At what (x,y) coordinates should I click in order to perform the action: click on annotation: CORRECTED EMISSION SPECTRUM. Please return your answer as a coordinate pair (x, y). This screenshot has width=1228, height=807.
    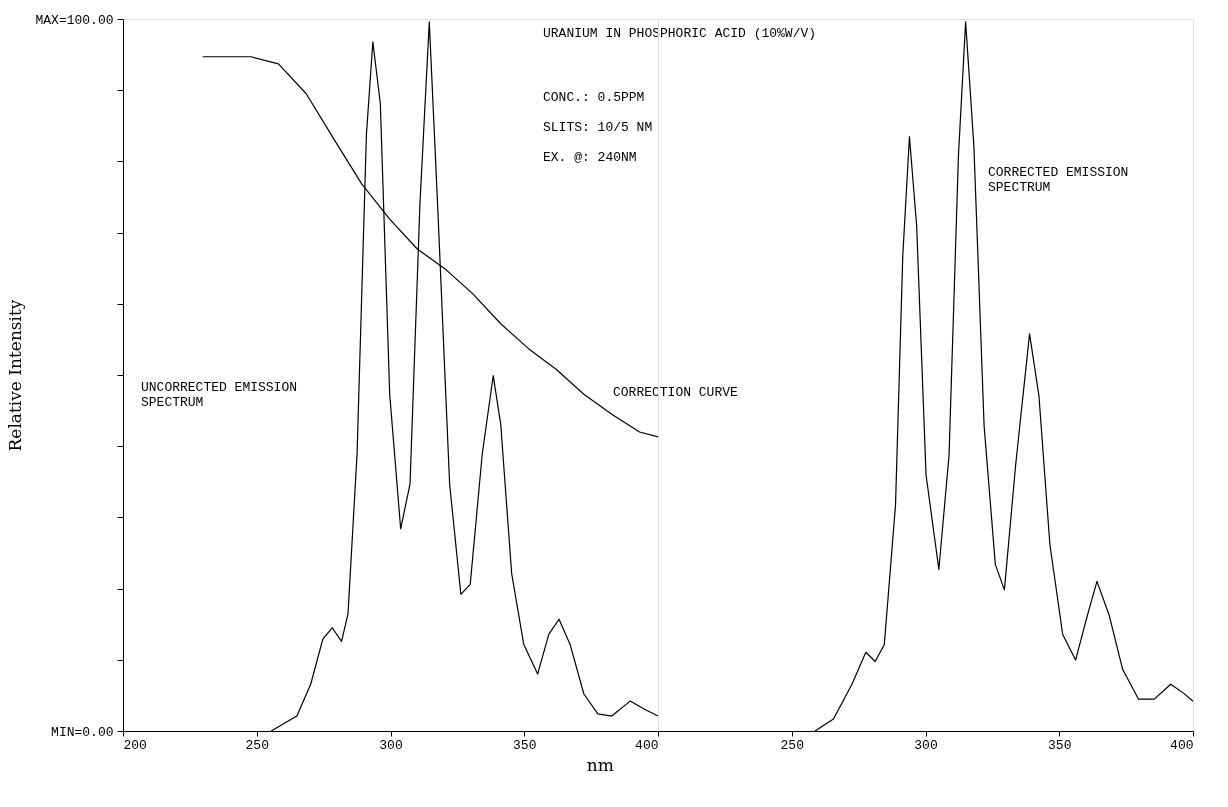
    Looking at the image, I should click on (1058, 180).